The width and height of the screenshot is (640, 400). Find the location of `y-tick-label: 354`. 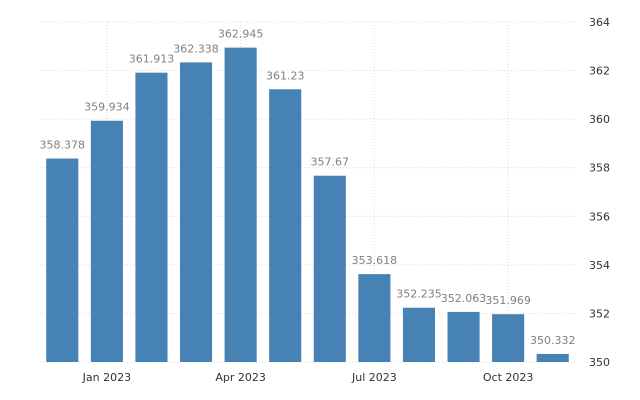

y-tick-label: 354 is located at coordinates (599, 265).